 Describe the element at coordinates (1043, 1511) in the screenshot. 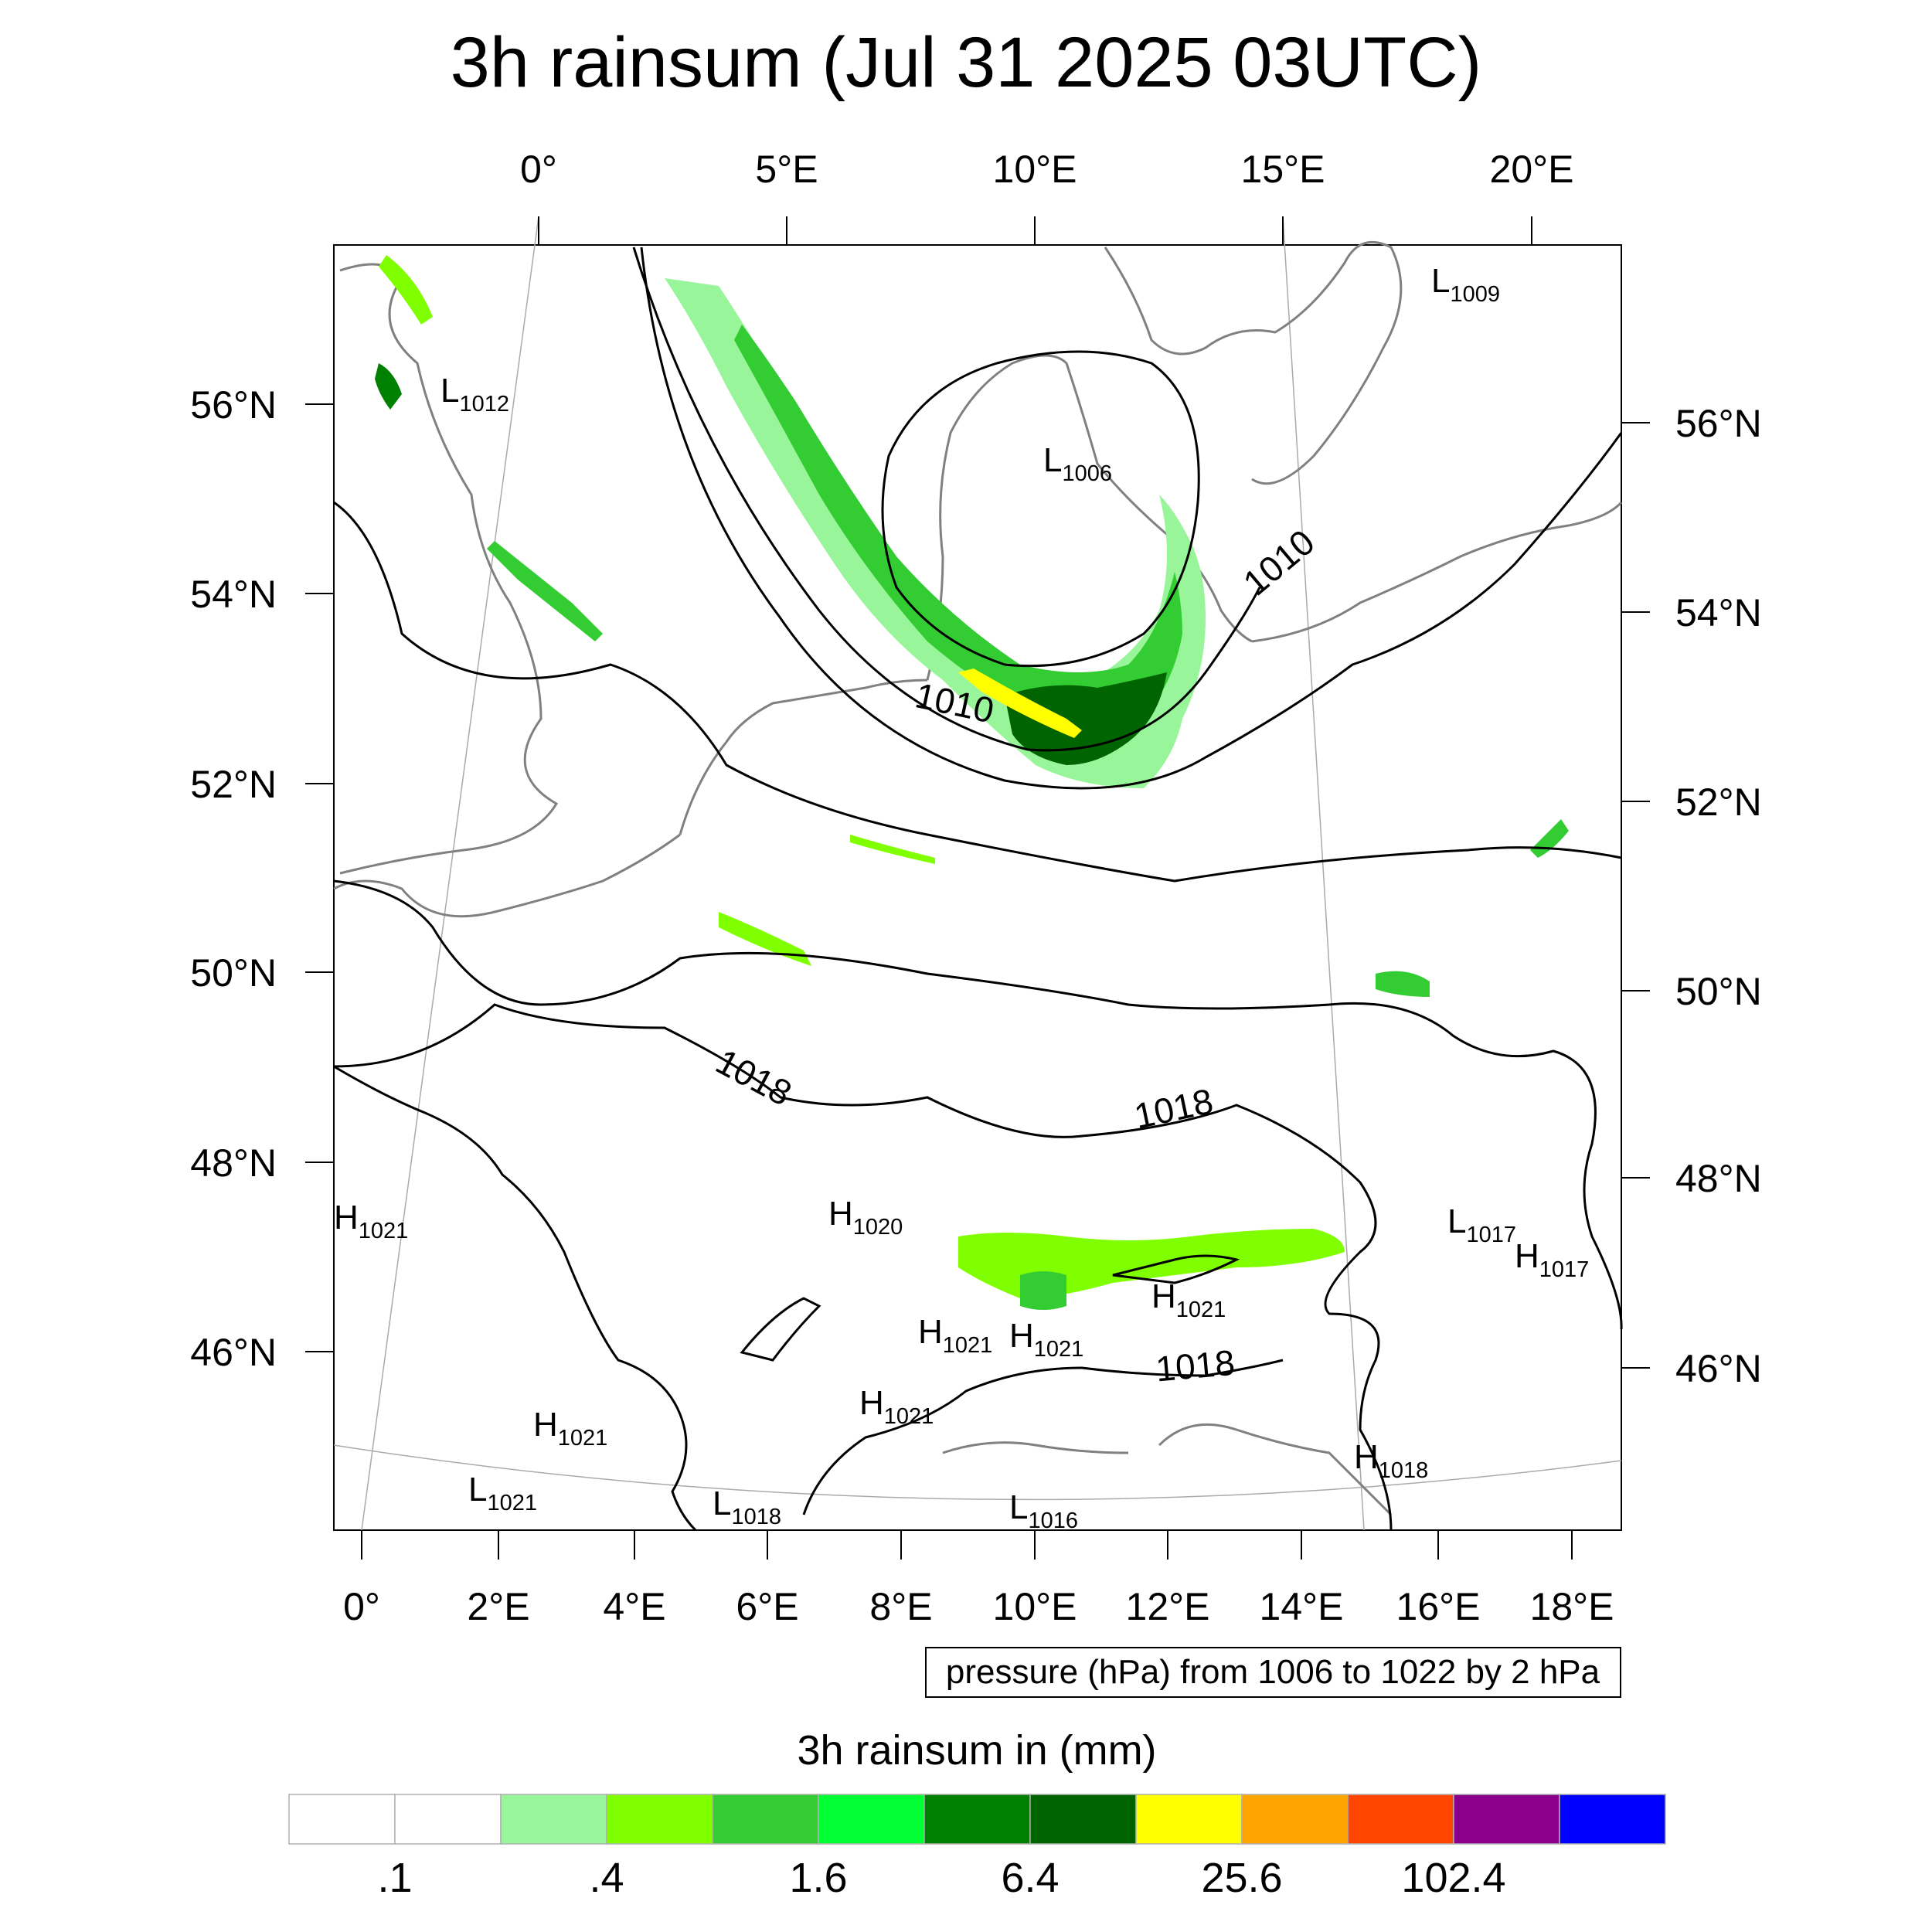

I see `pressure-system-low: L1016` at that location.